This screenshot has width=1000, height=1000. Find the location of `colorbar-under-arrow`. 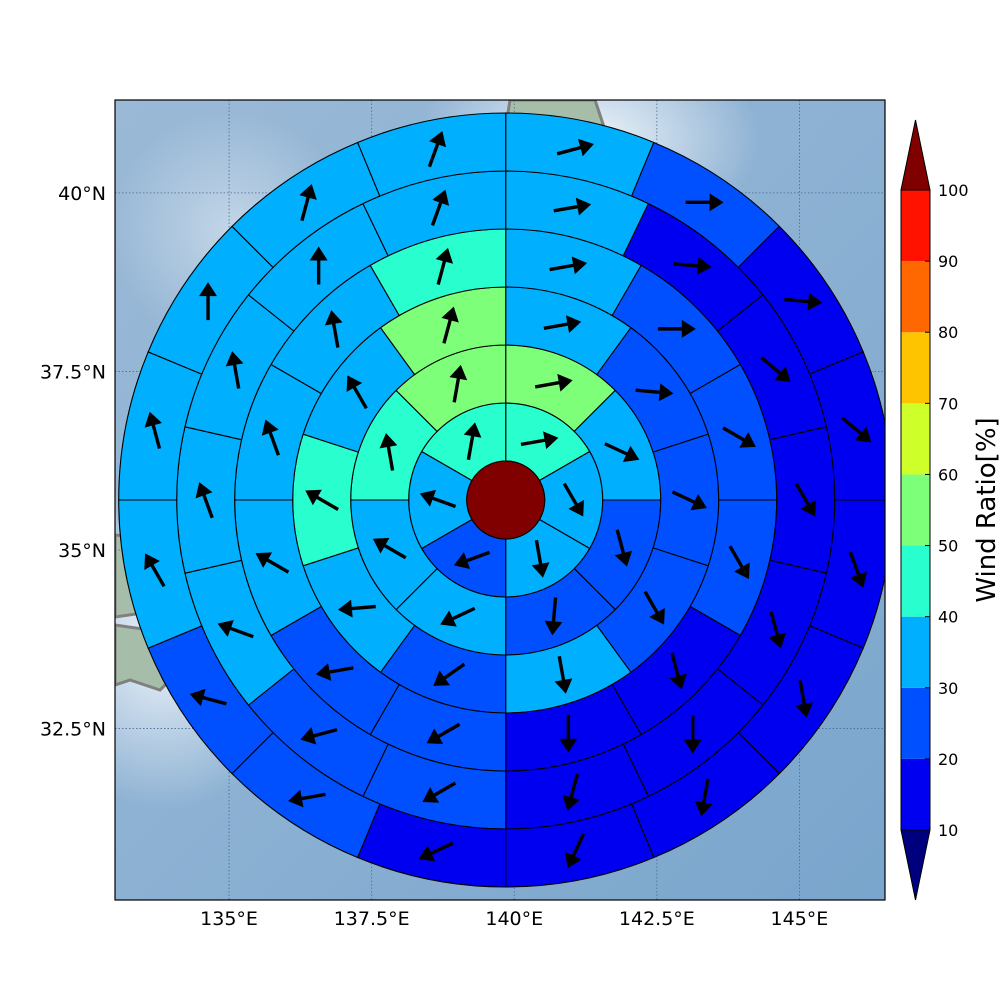

colorbar-under-arrow is located at coordinates (915, 865).